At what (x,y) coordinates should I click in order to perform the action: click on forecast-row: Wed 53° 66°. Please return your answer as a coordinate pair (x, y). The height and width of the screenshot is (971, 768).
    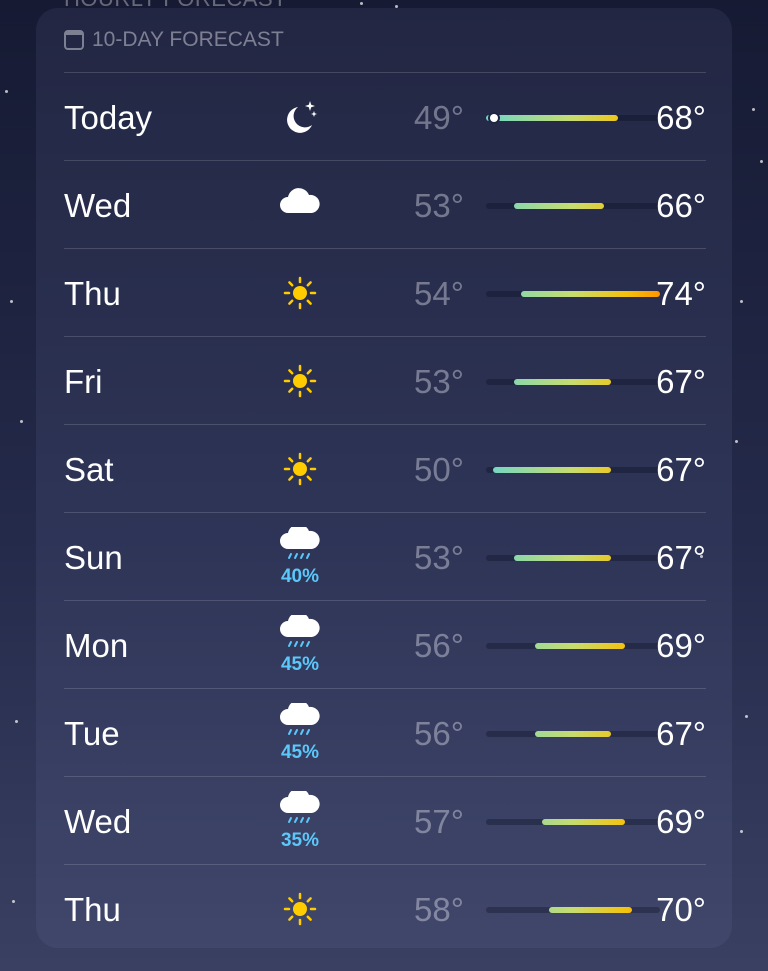
    Looking at the image, I should click on (385, 204).